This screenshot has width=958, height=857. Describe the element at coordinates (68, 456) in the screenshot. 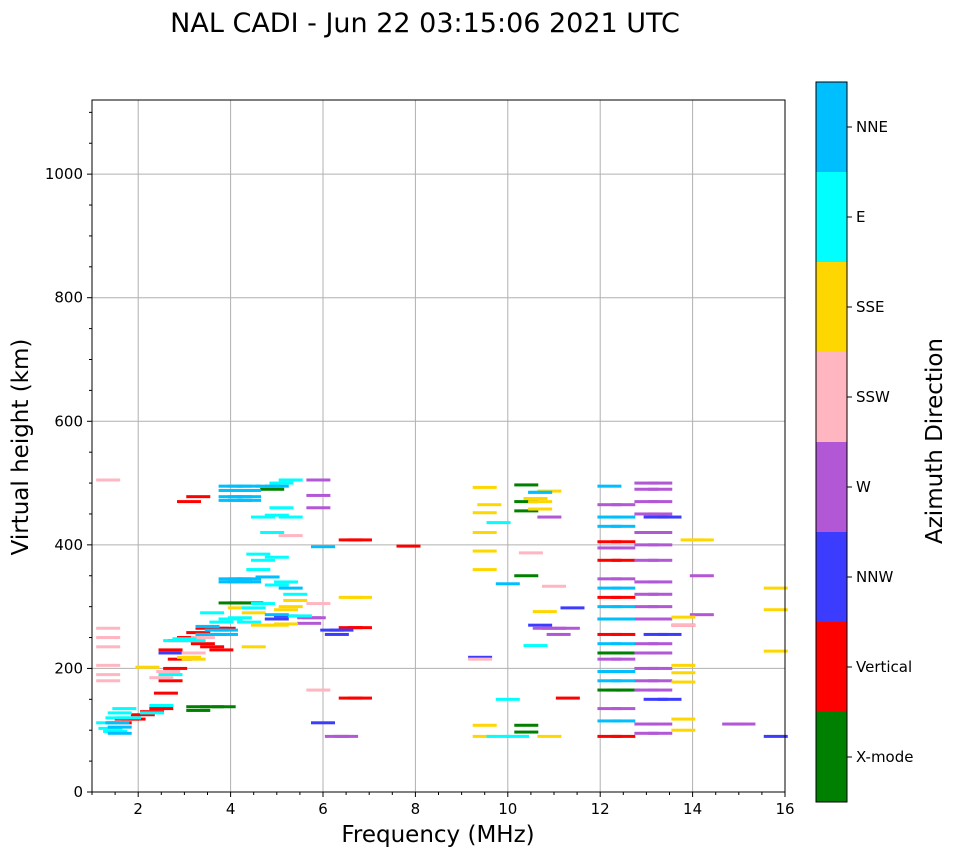

I see `y-axis: 0 200 400 600 800 1000` at that location.